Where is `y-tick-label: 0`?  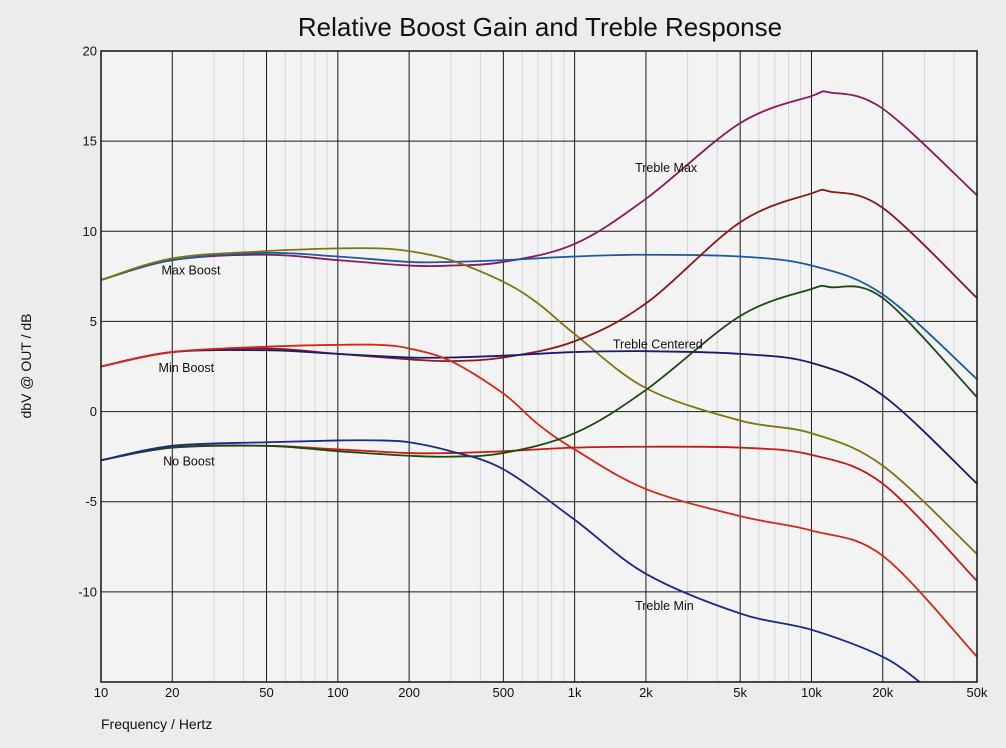
y-tick-label: 0 is located at coordinates (93, 411).